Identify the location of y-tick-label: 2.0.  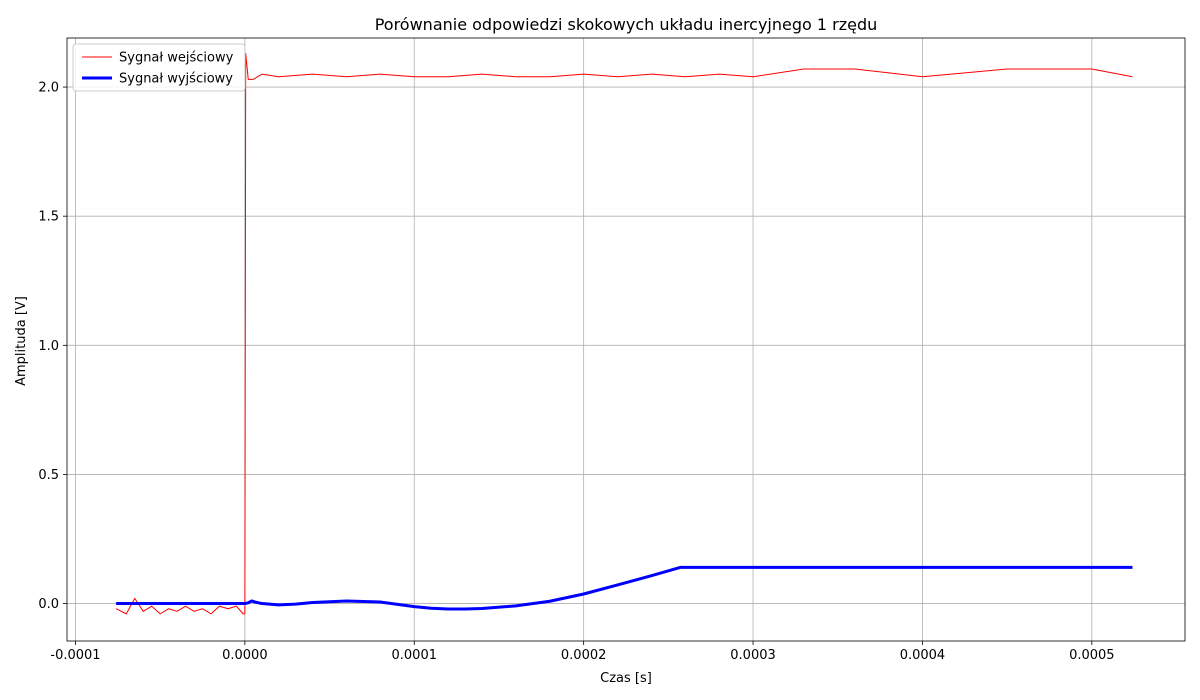
(48, 88).